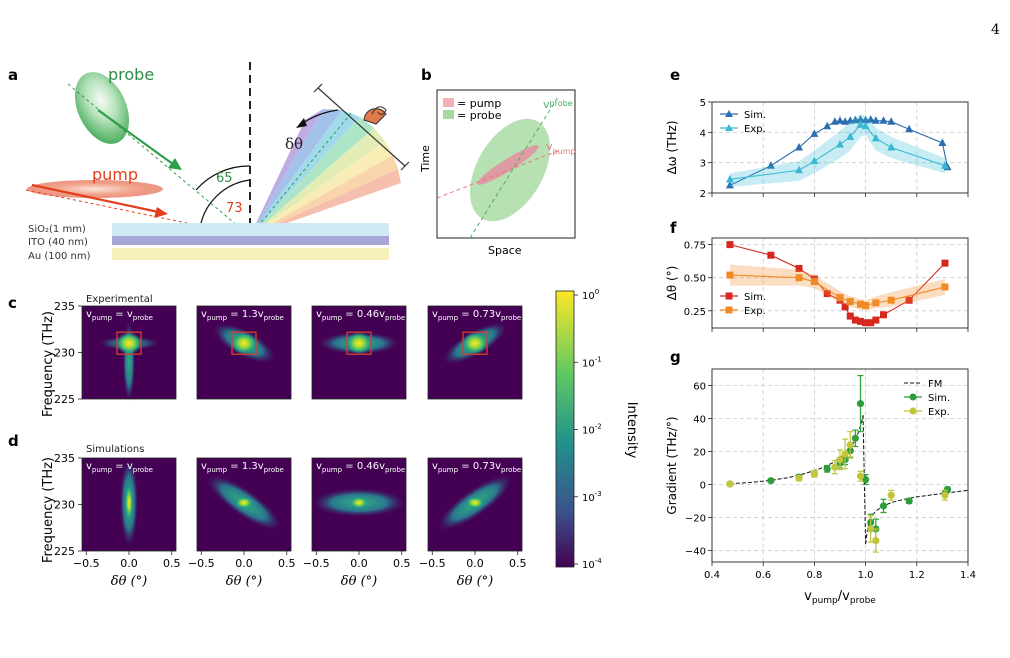 Image resolution: width=1010 pixels, height=658 pixels. Describe the element at coordinates (703, 164) in the screenshot. I see `y-tick-label: 3` at that location.